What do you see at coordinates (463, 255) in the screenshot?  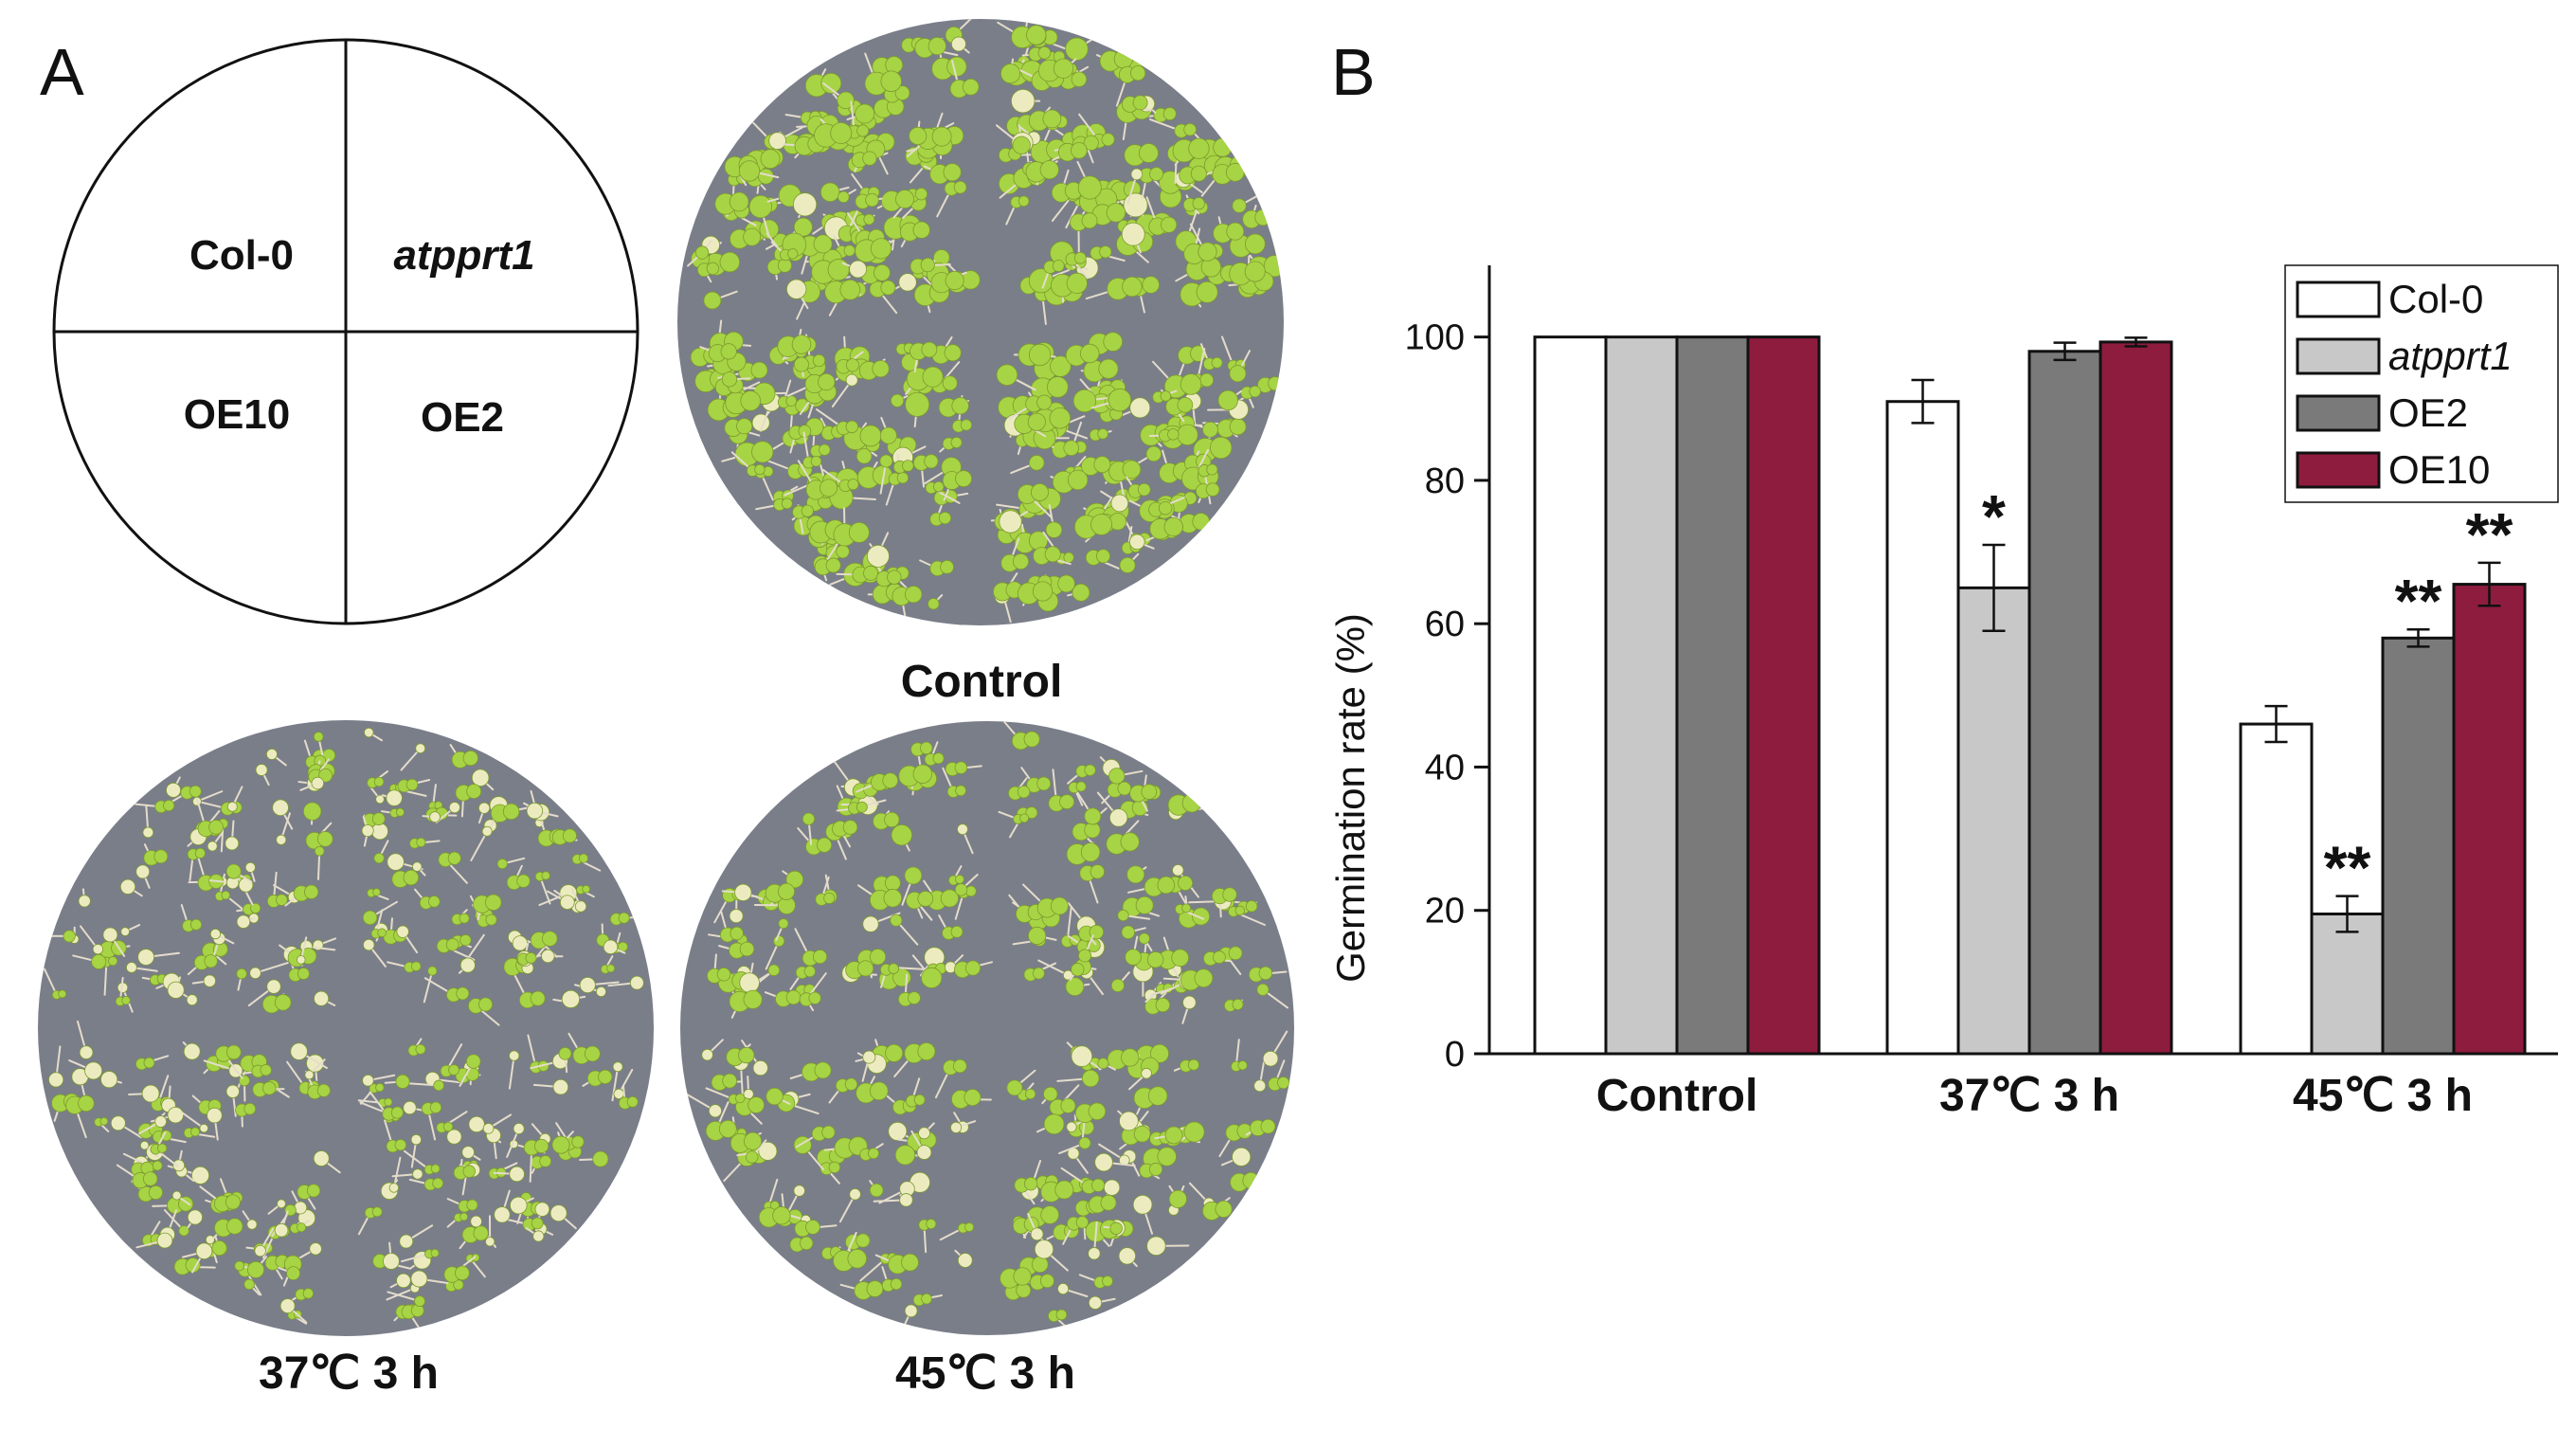 I see `quadrant-label-atpprt1: atpprt1` at bounding box center [463, 255].